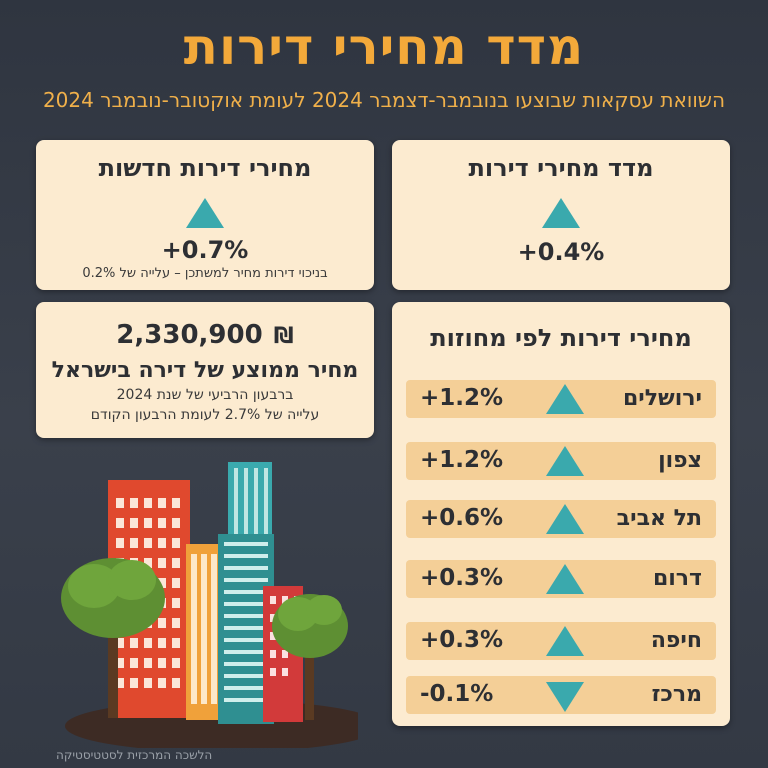 Image resolution: width=768 pixels, height=768 pixels. Describe the element at coordinates (561, 252) in the screenshot. I see `price-index-value: +0.4%` at that location.